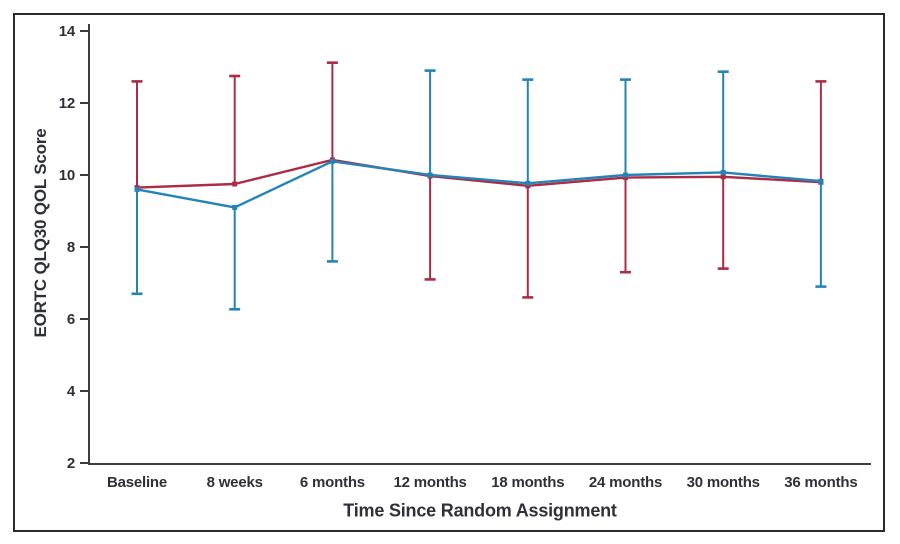 This screenshot has width=900, height=544. What do you see at coordinates (478, 173) in the screenshot?
I see `red-arm-line` at bounding box center [478, 173].